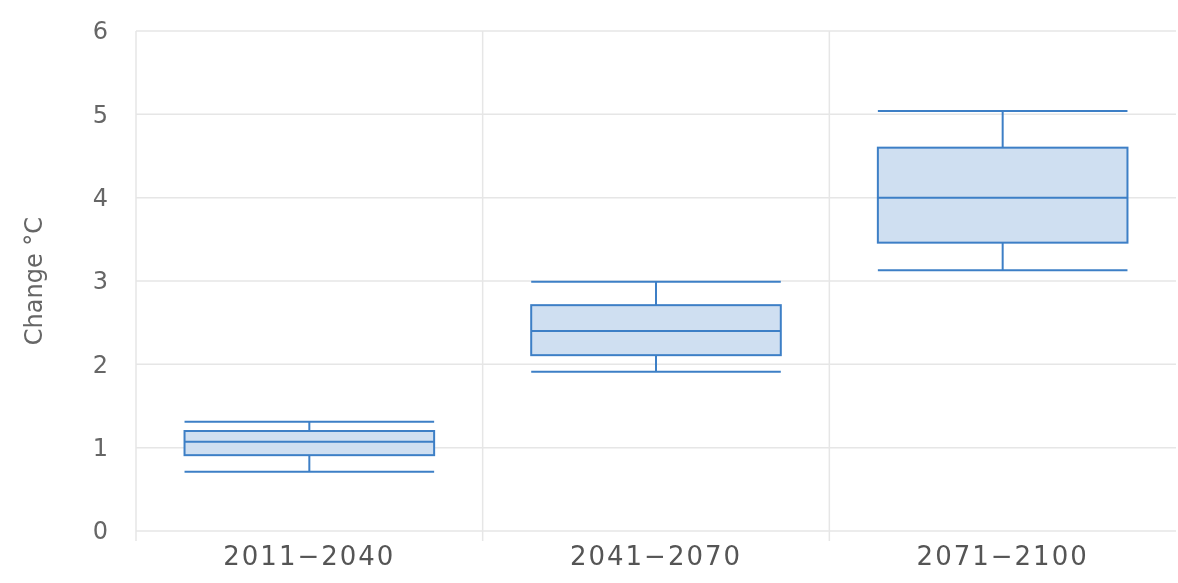 The width and height of the screenshot is (1178, 583). What do you see at coordinates (100, 197) in the screenshot?
I see `y-tick-label: 4` at bounding box center [100, 197].